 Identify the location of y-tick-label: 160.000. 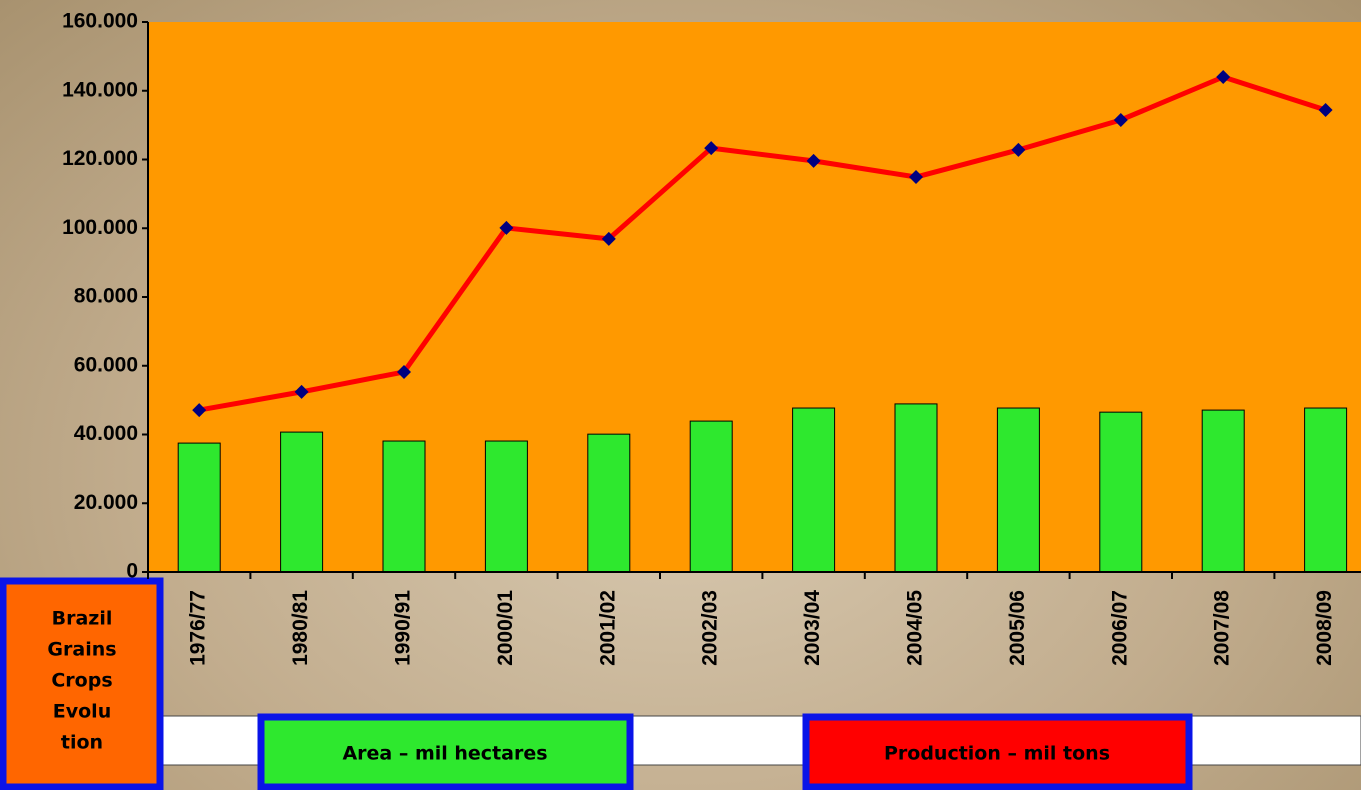
(100, 21).